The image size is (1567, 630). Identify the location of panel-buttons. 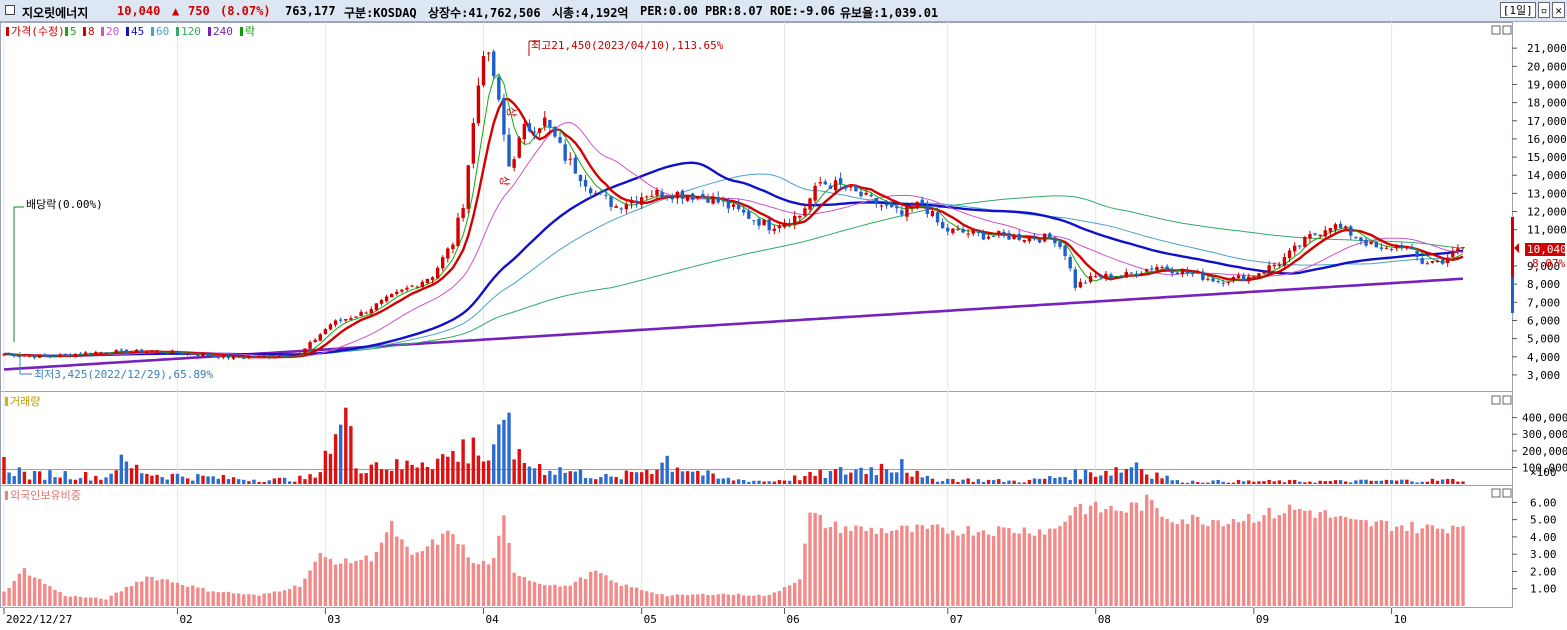
(1501, 261).